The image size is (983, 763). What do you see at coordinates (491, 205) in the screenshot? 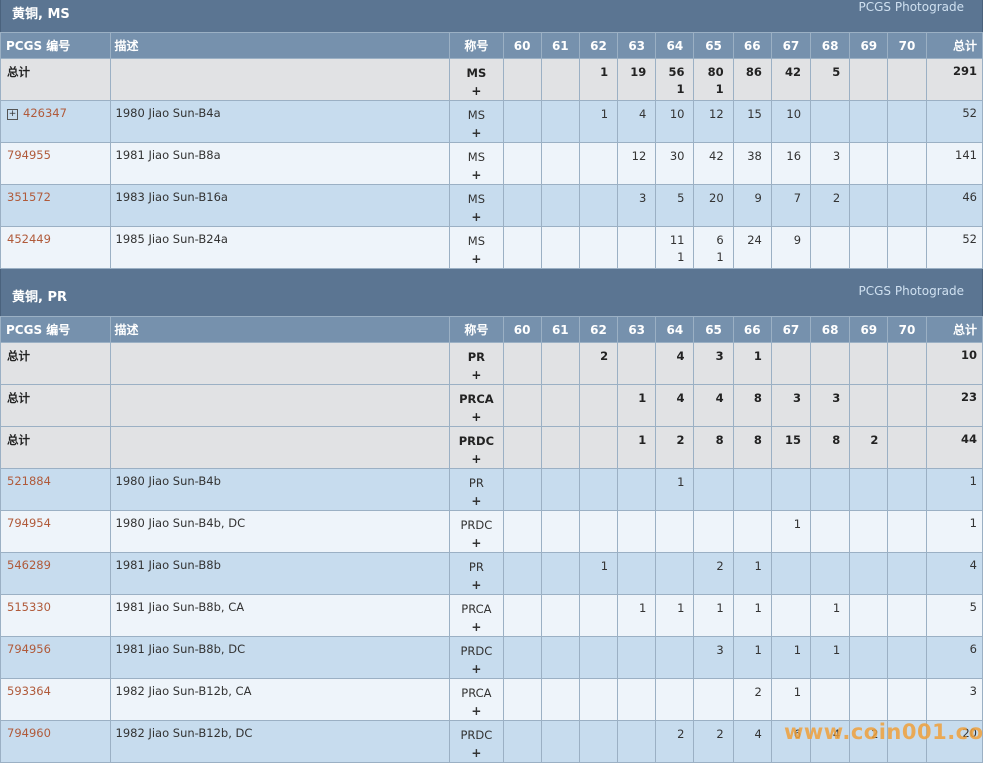
I see `table-row: 351572 1983 Jiao Sun-B16a MS +3 5 20 9 7 2 46` at bounding box center [491, 205].